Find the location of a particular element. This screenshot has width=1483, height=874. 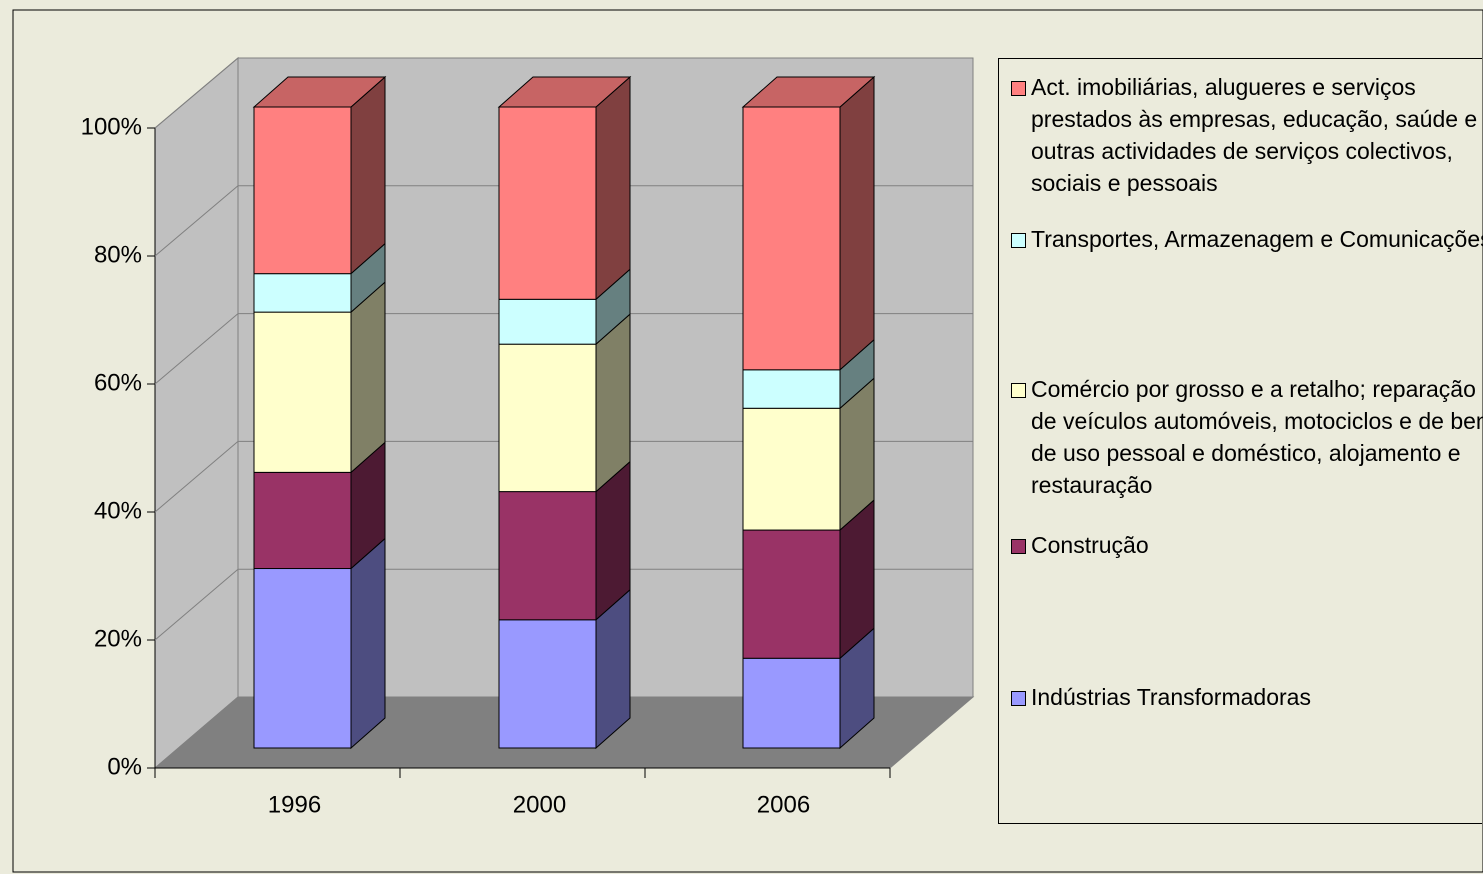

legend-label: Transportes, Armazenagem e Comunicações is located at coordinates (1257, 239).